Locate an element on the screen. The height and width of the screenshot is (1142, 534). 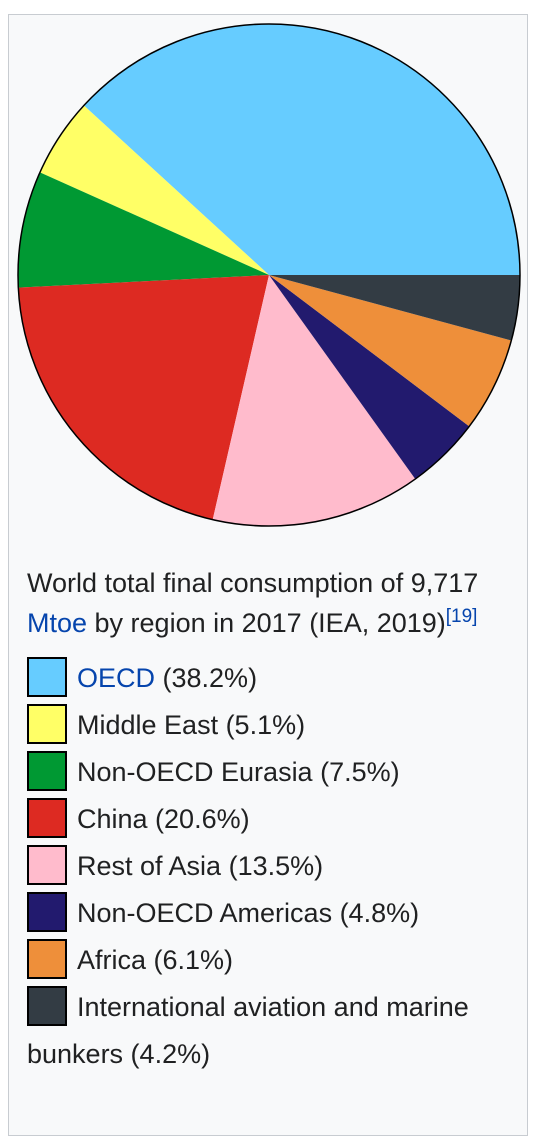
legend-item: Non-OECD Americas (4.8%) is located at coordinates (272, 913).